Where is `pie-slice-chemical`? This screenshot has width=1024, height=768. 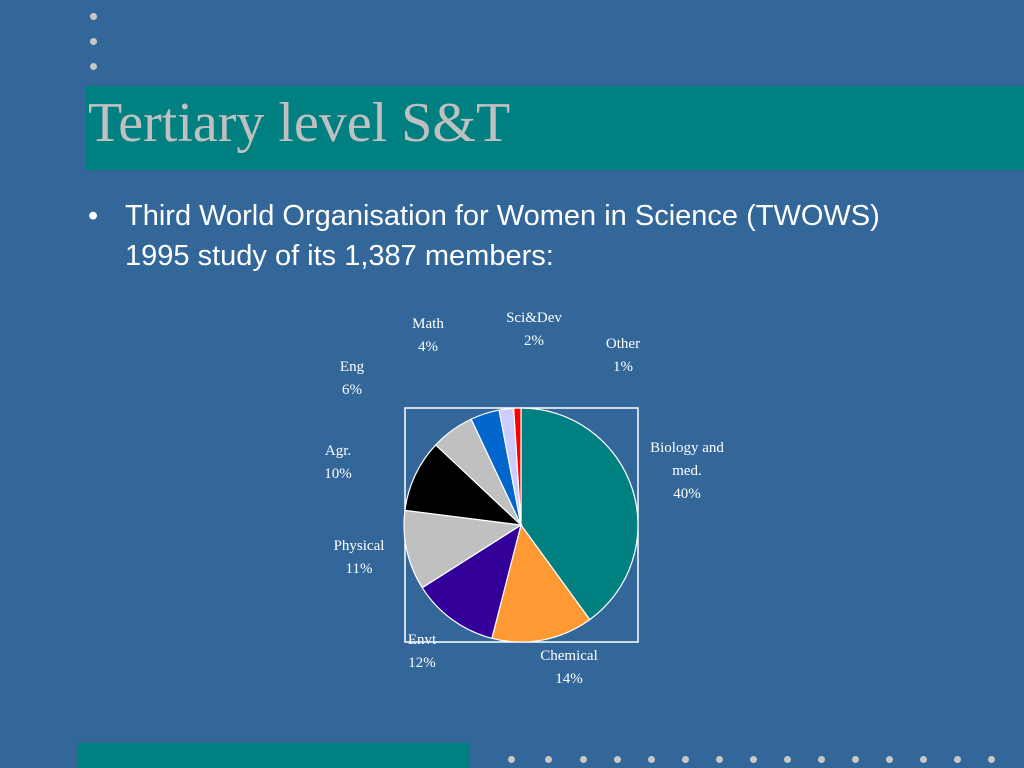
pie-slice-chemical is located at coordinates (541, 583).